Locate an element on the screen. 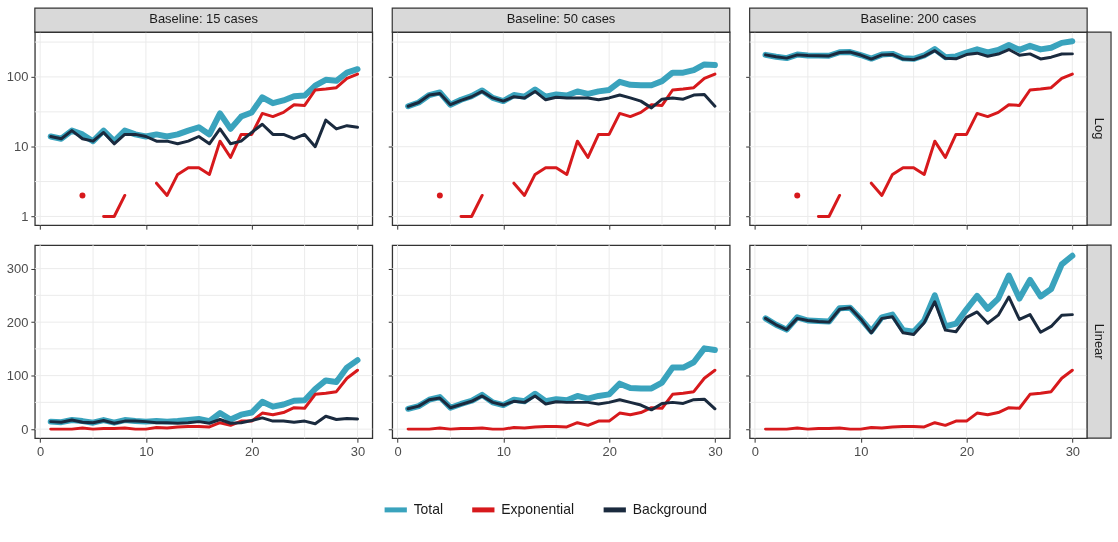  chart-title: Baseline: 50 cases is located at coordinates (561, 19).